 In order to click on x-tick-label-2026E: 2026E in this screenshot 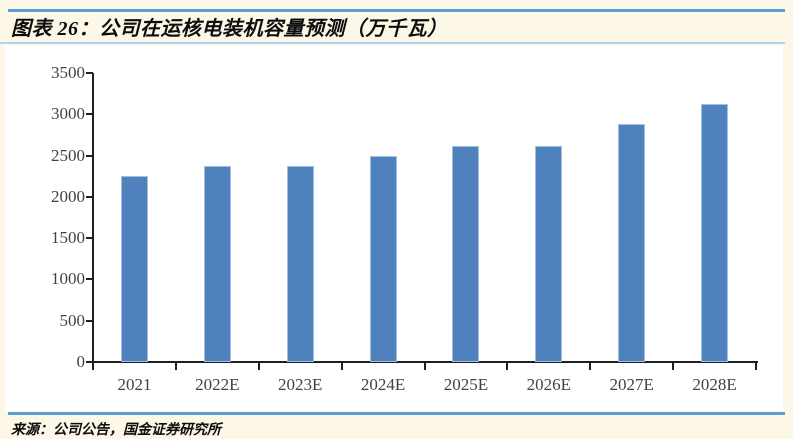, I will do `click(548, 384)`.